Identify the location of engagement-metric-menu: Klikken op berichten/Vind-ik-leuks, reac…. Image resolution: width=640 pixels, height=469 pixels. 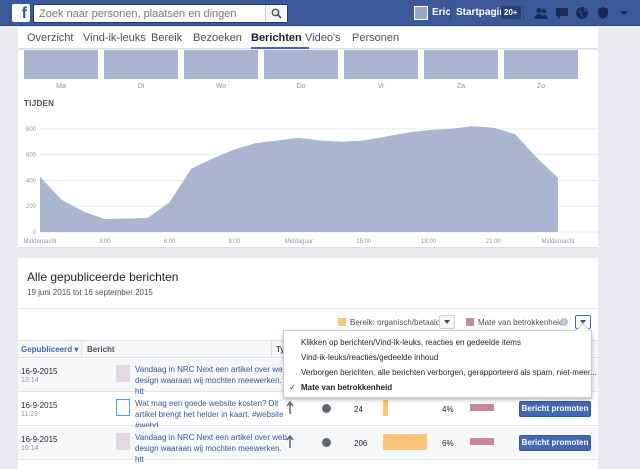
(440, 360).